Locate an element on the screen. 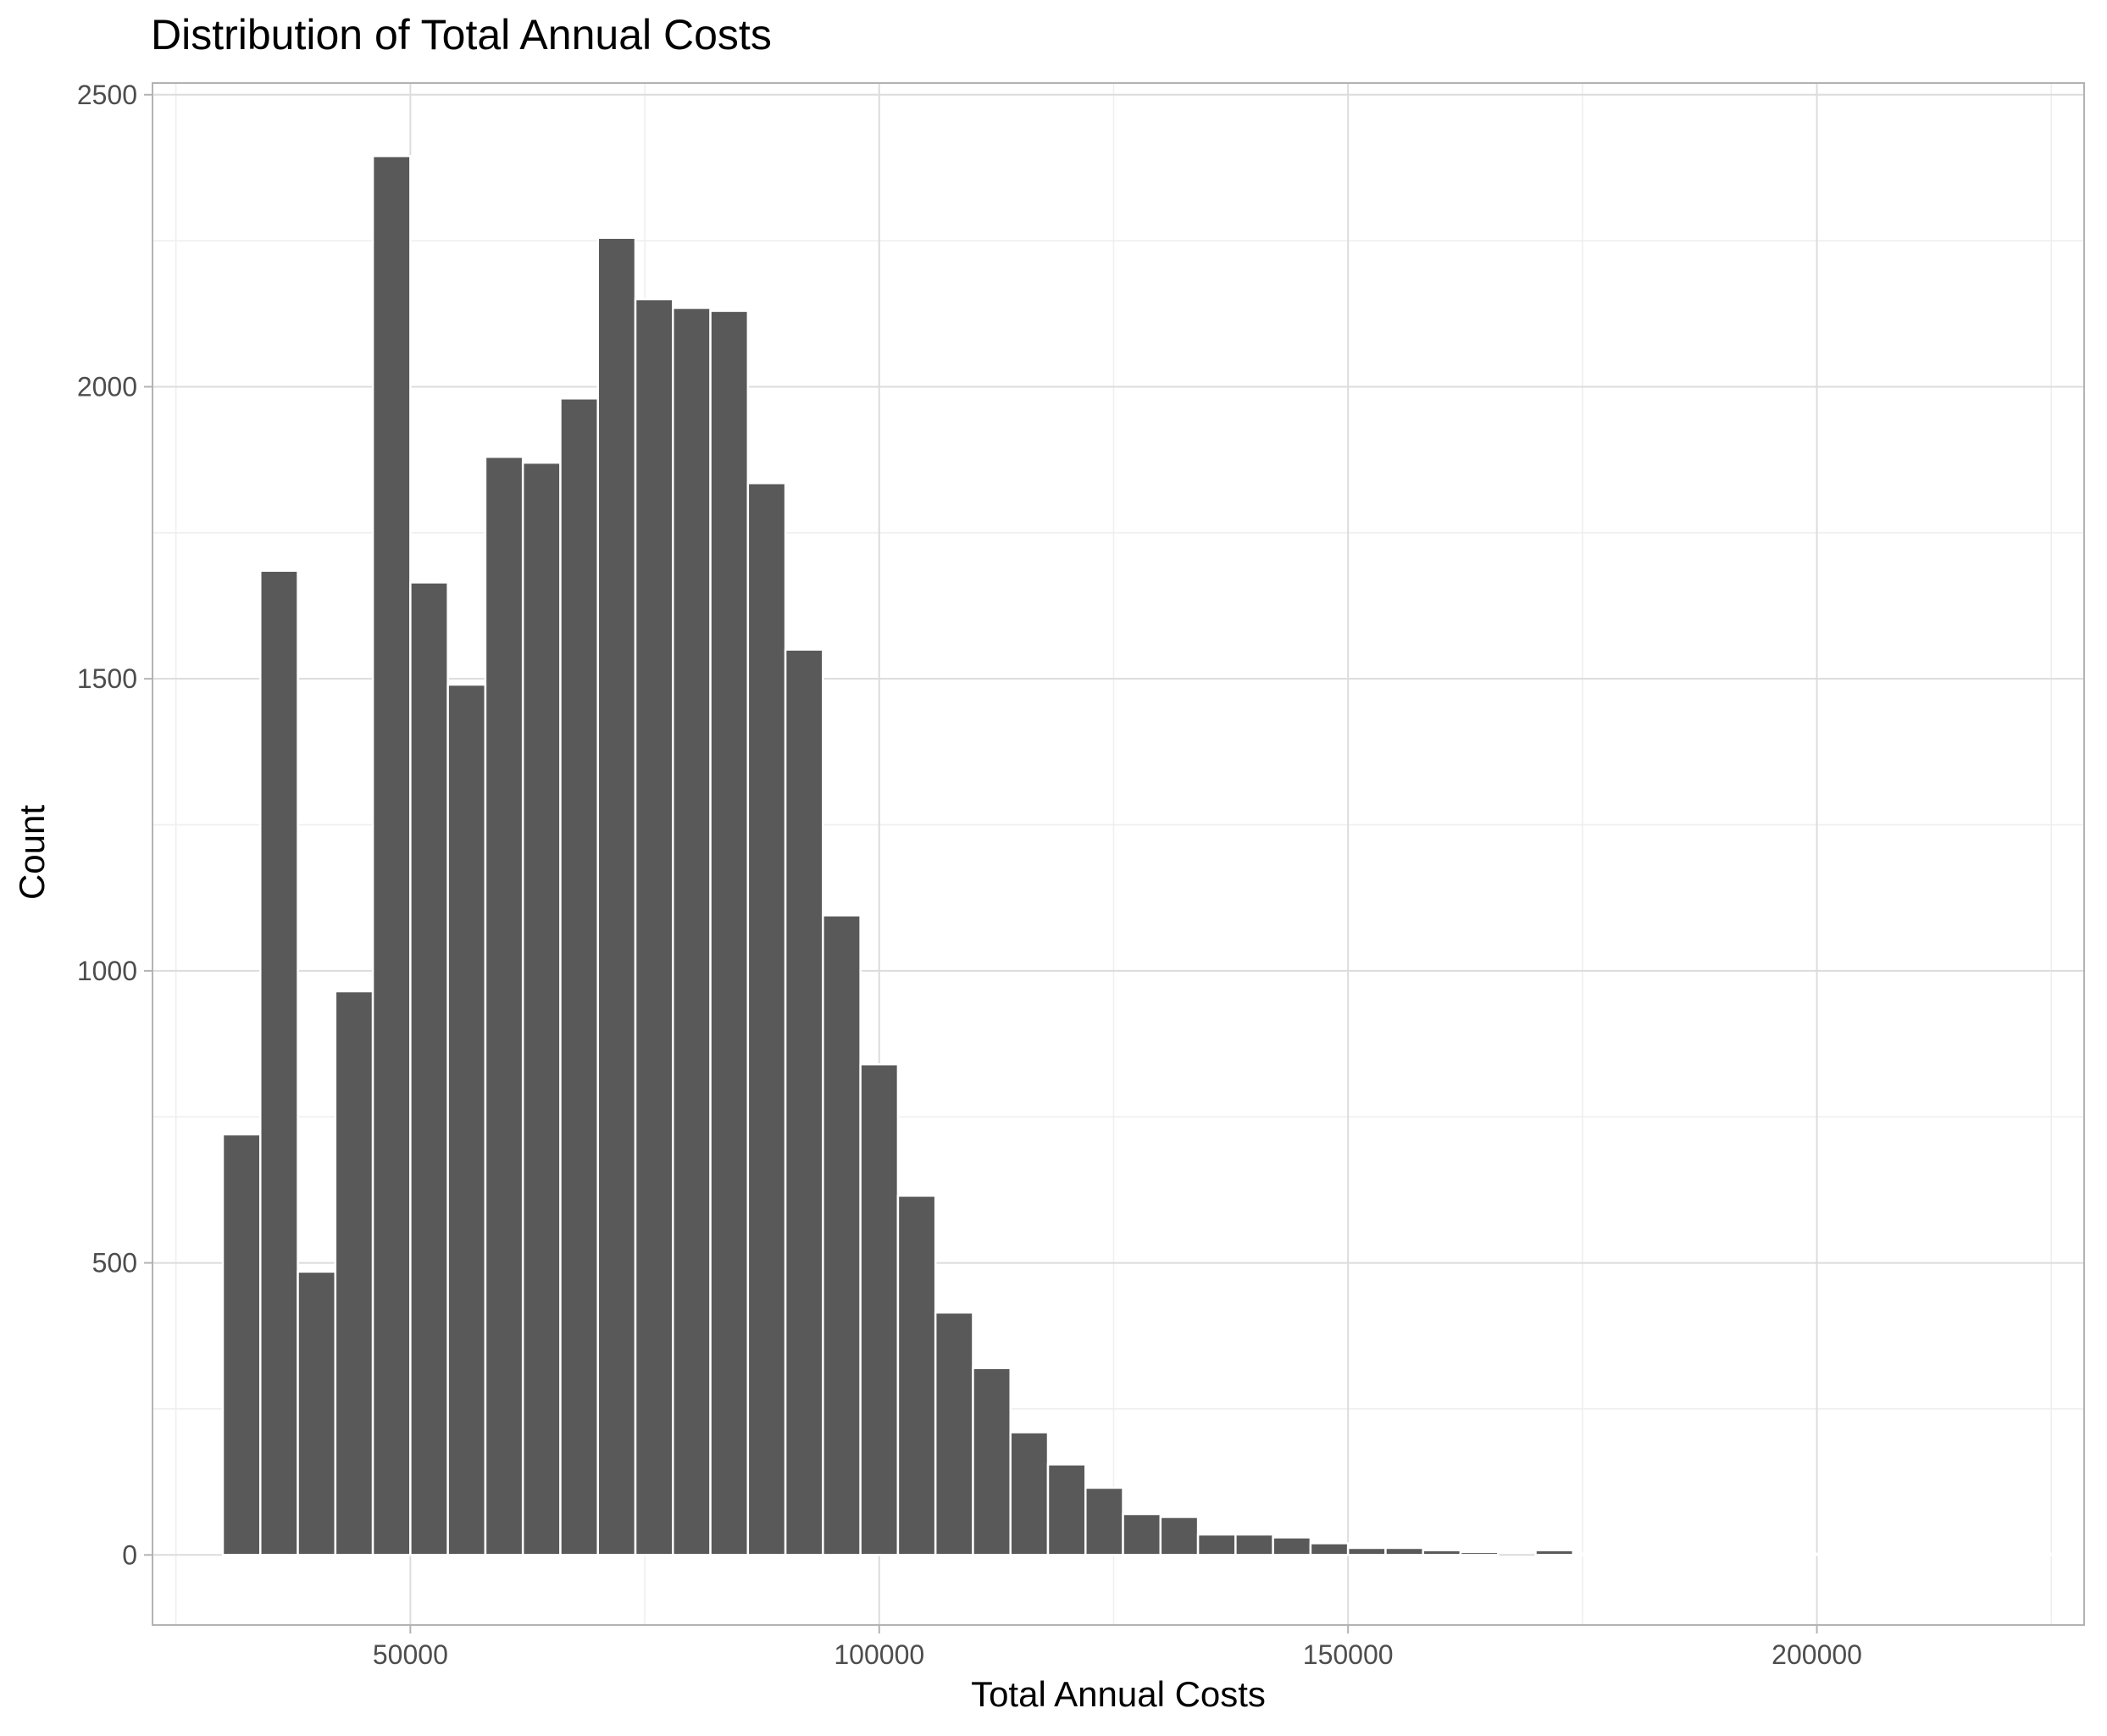 The width and height of the screenshot is (2107, 1736). y-tick-label: 1500 is located at coordinates (107, 678).